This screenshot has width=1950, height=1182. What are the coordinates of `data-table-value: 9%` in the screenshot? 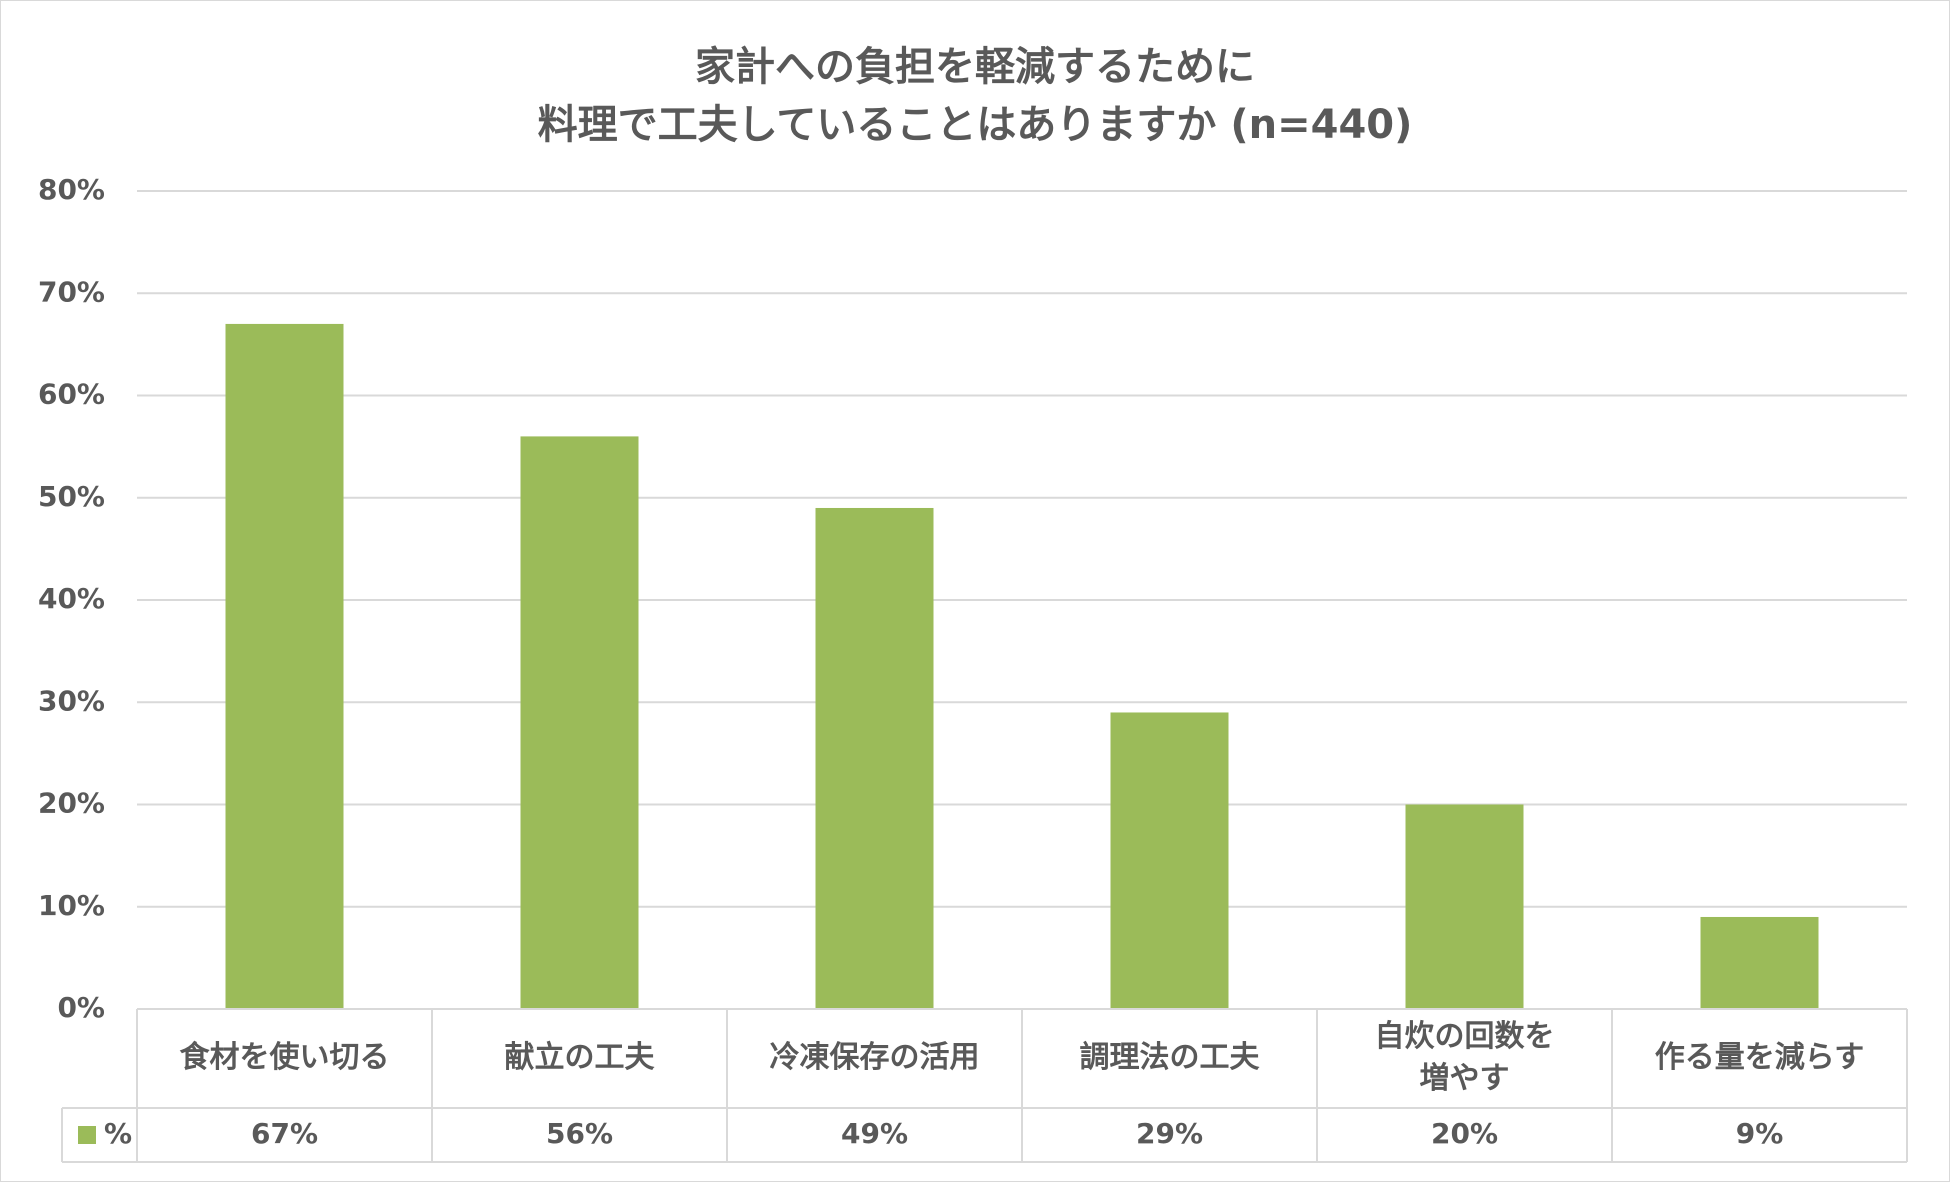 It's located at (1760, 1133).